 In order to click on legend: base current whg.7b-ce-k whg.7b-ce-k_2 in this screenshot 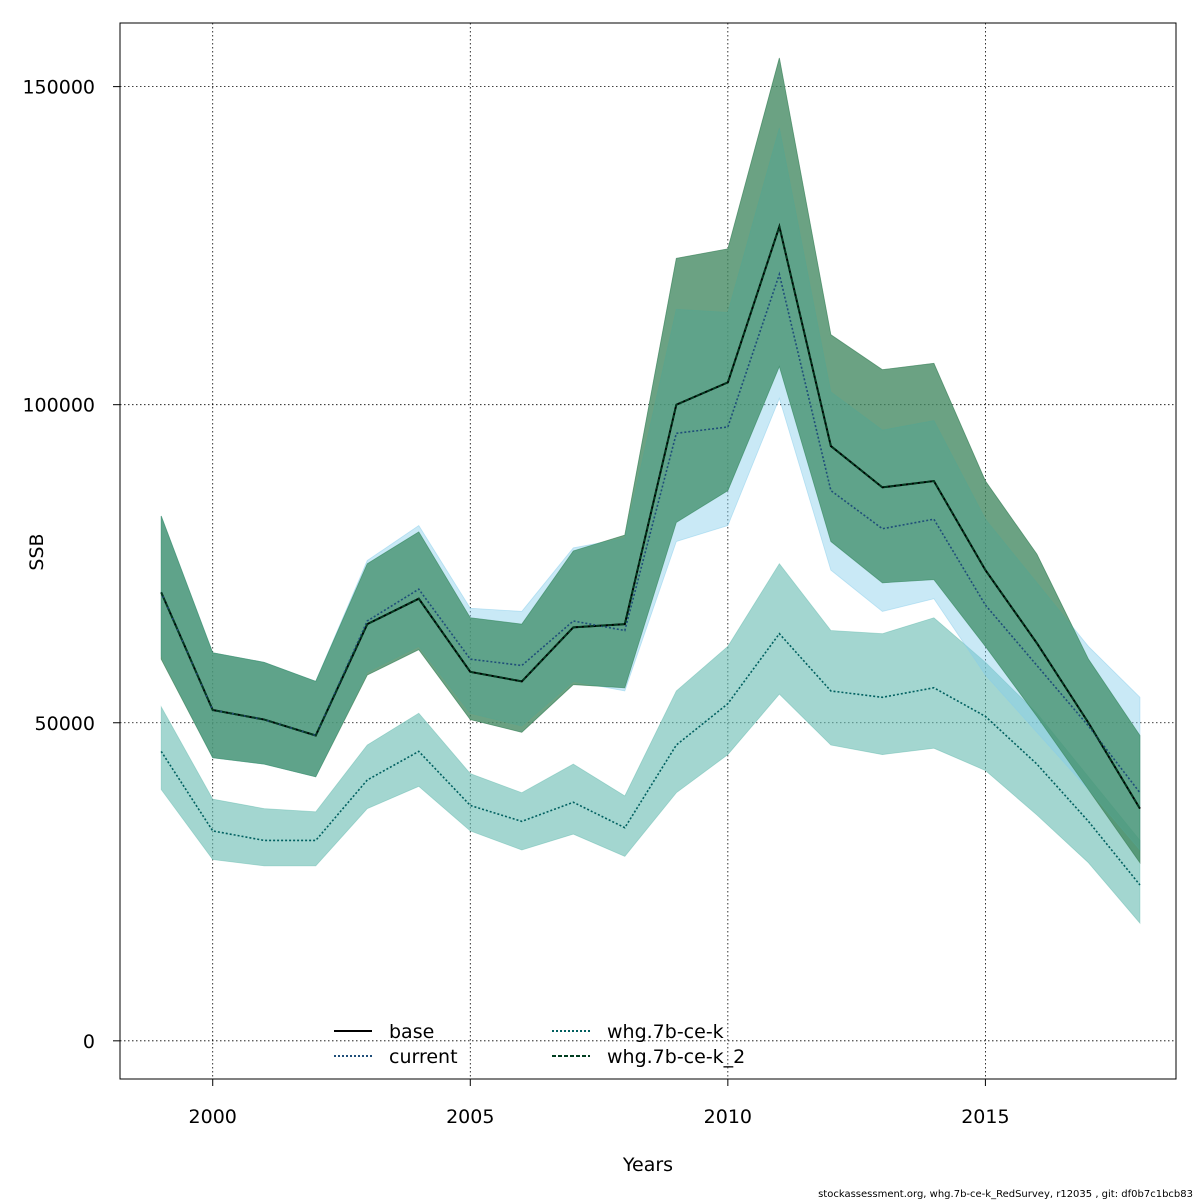, I will do `click(539, 1044)`.